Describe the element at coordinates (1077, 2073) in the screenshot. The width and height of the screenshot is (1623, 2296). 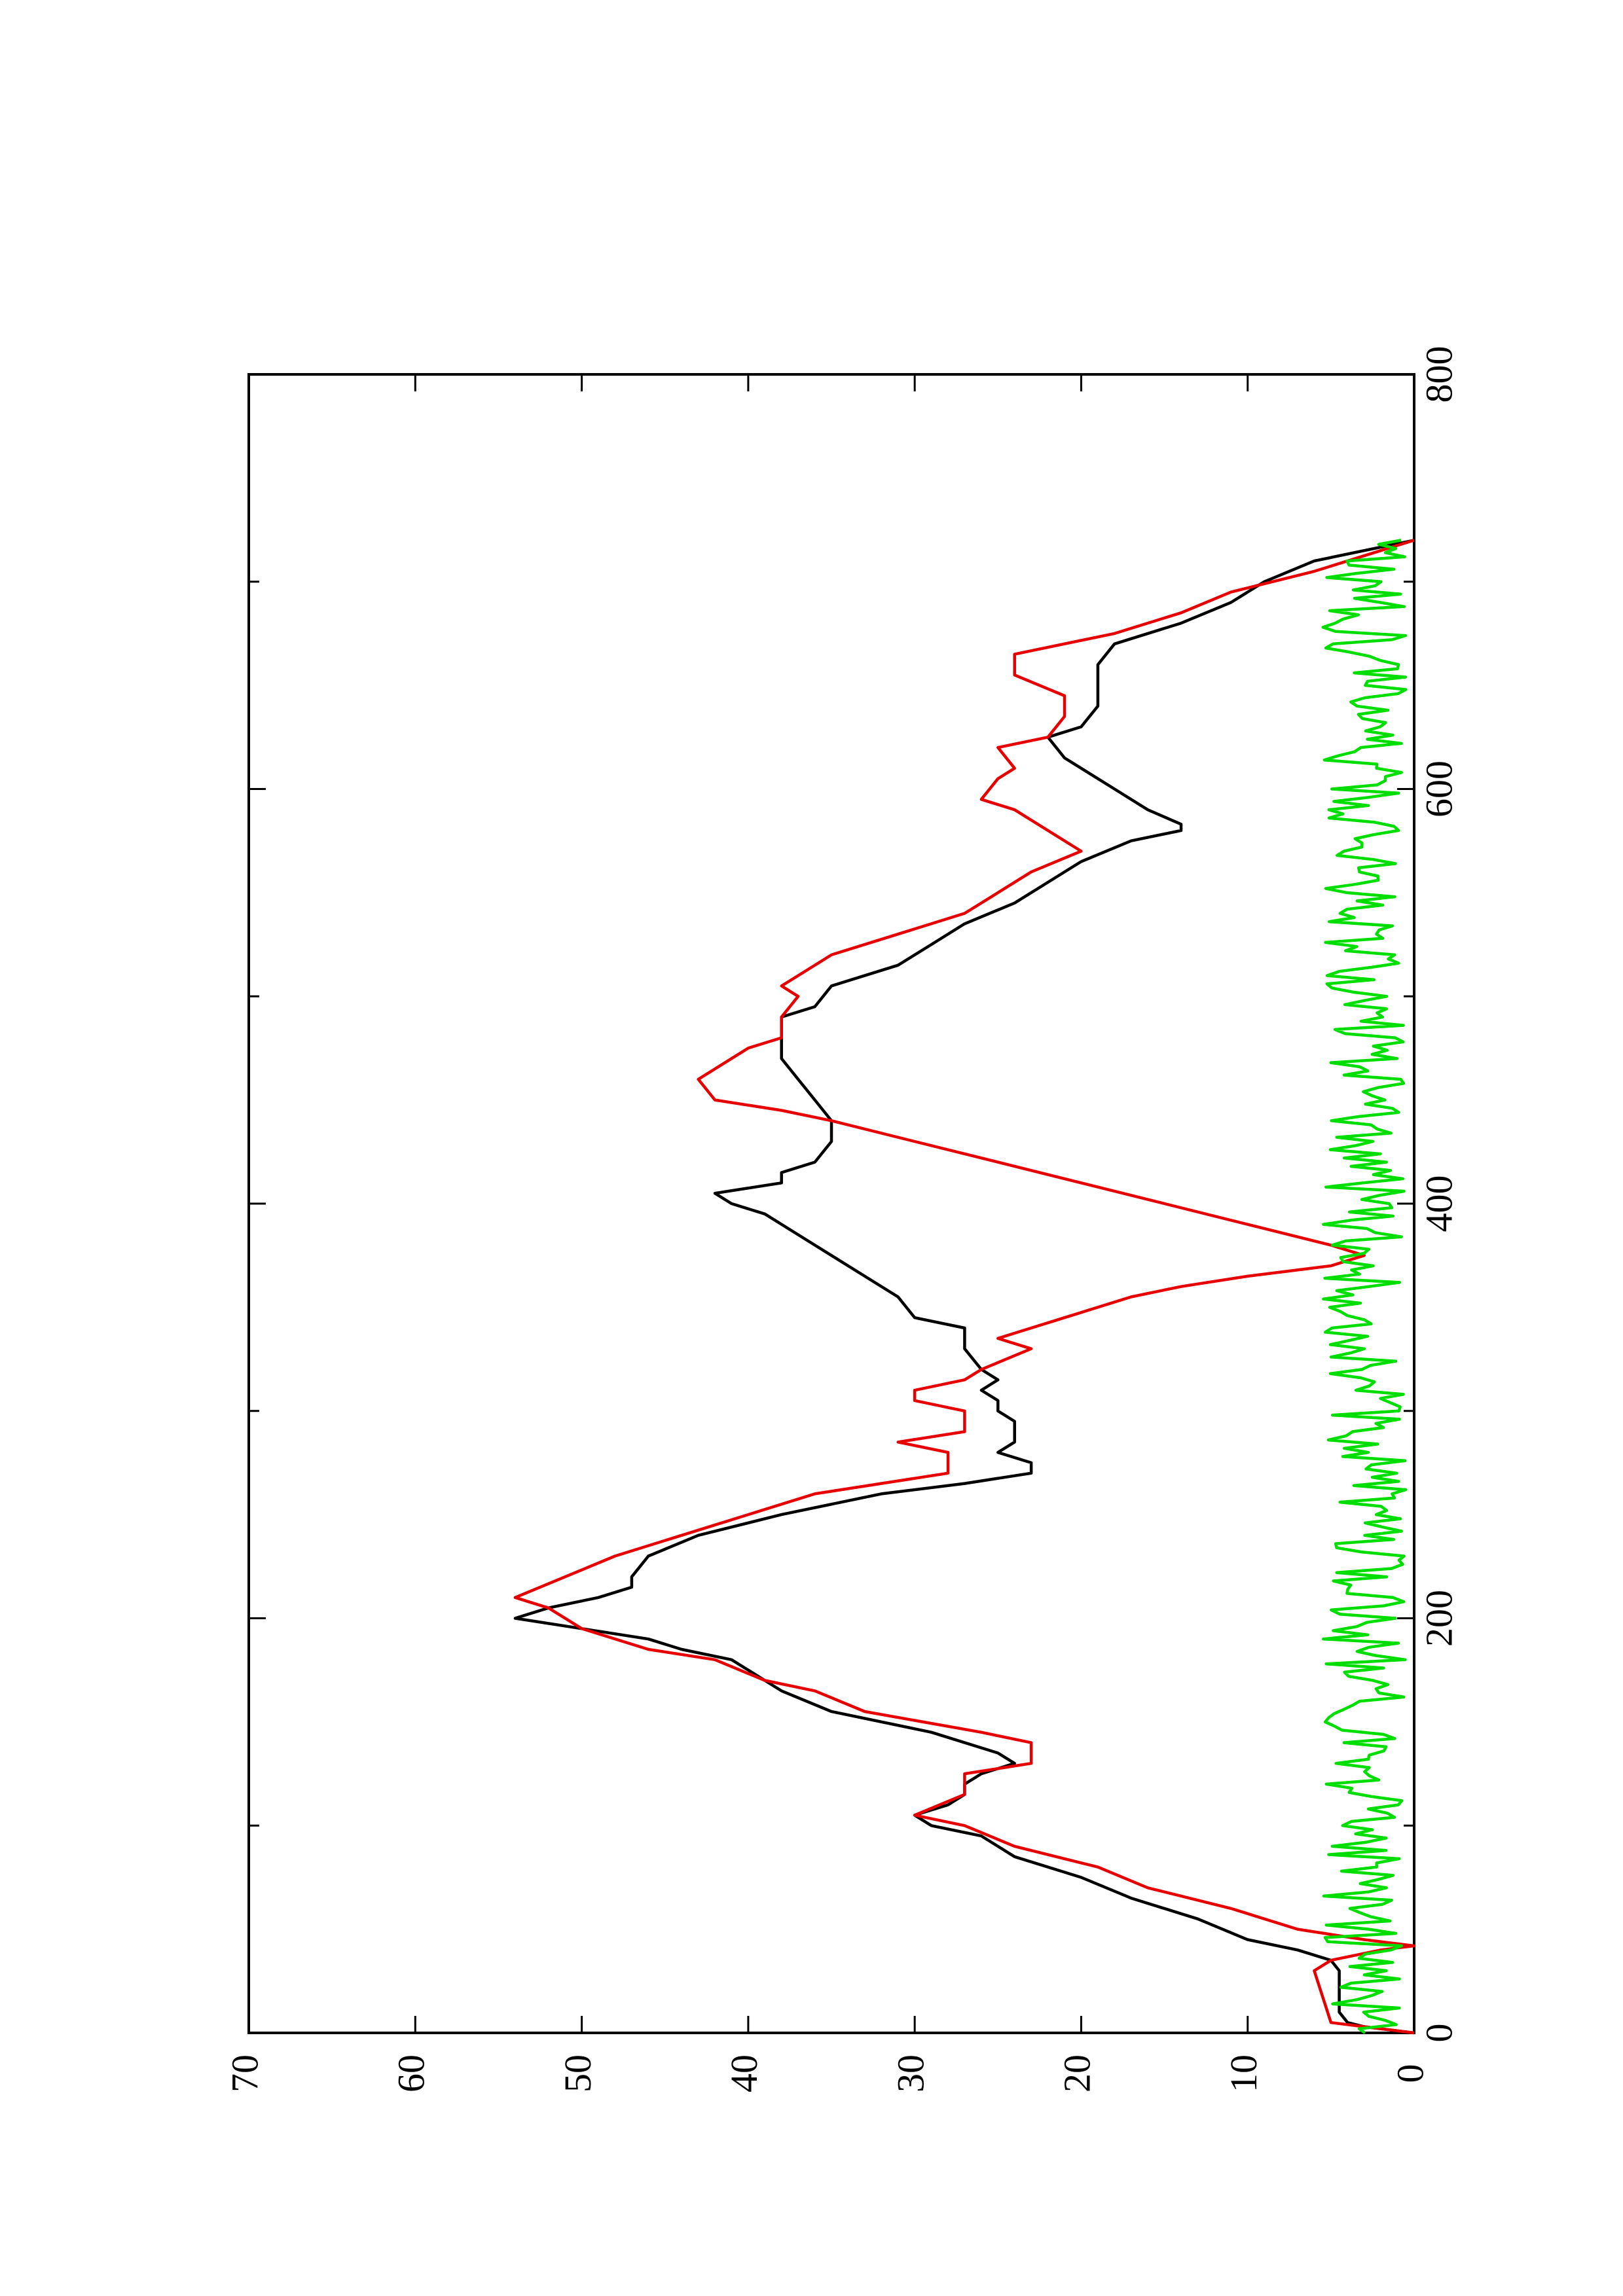
I see `y-tick-label: 20` at that location.